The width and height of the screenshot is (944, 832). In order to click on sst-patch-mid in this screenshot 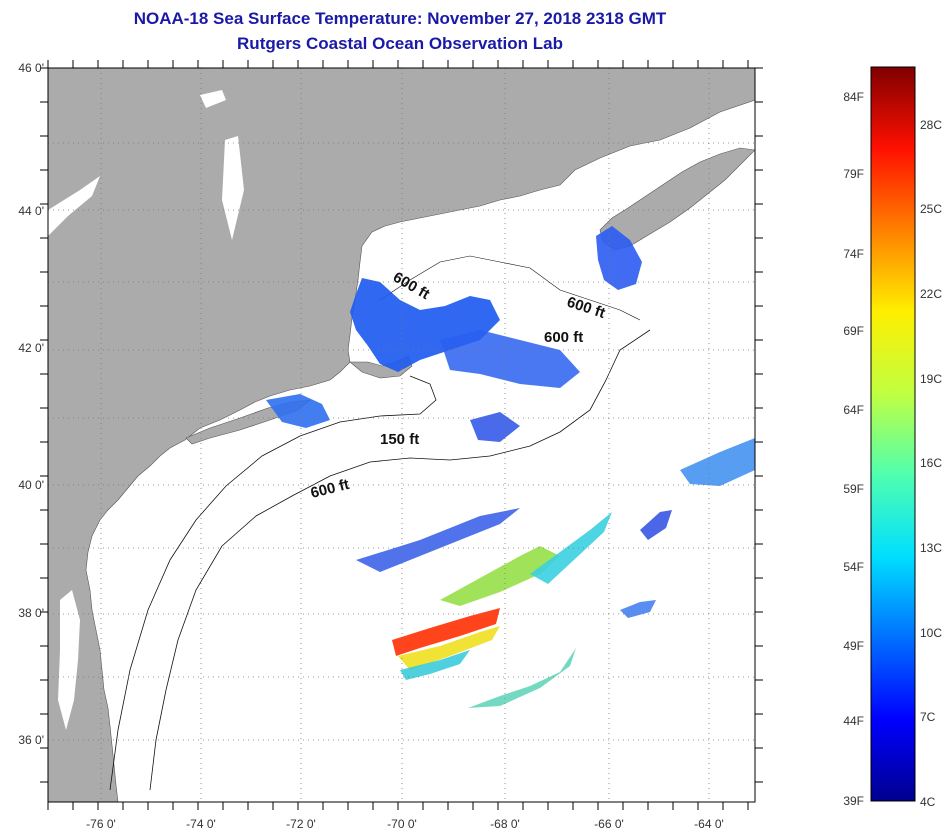, I will do `click(638, 609)`.